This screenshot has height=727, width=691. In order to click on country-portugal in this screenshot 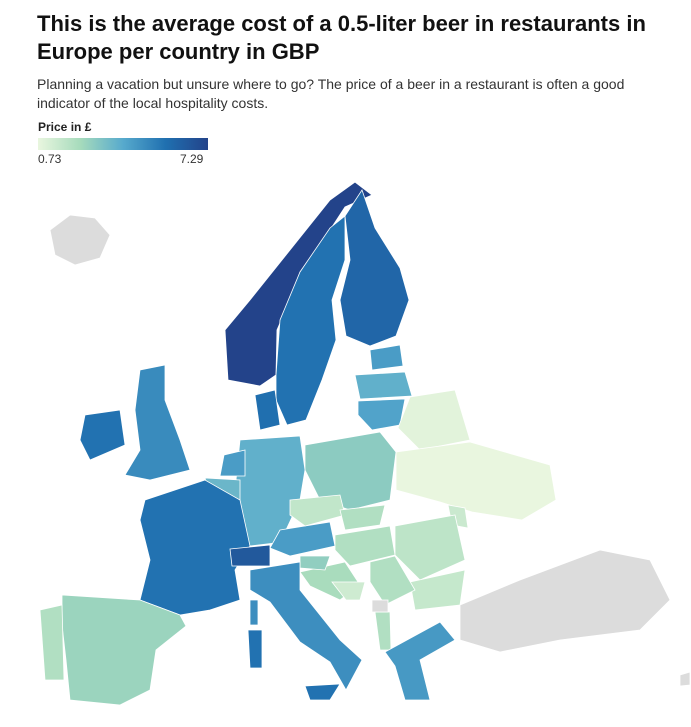, I will do `click(52, 642)`.